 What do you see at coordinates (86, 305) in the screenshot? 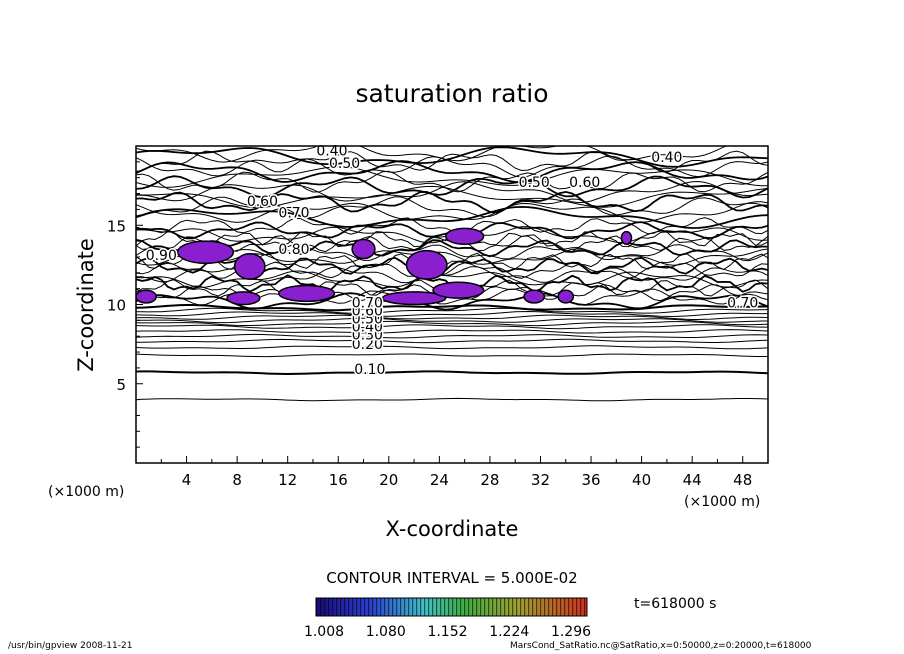
I see `y-axis-label: Z-coordinate` at bounding box center [86, 305].